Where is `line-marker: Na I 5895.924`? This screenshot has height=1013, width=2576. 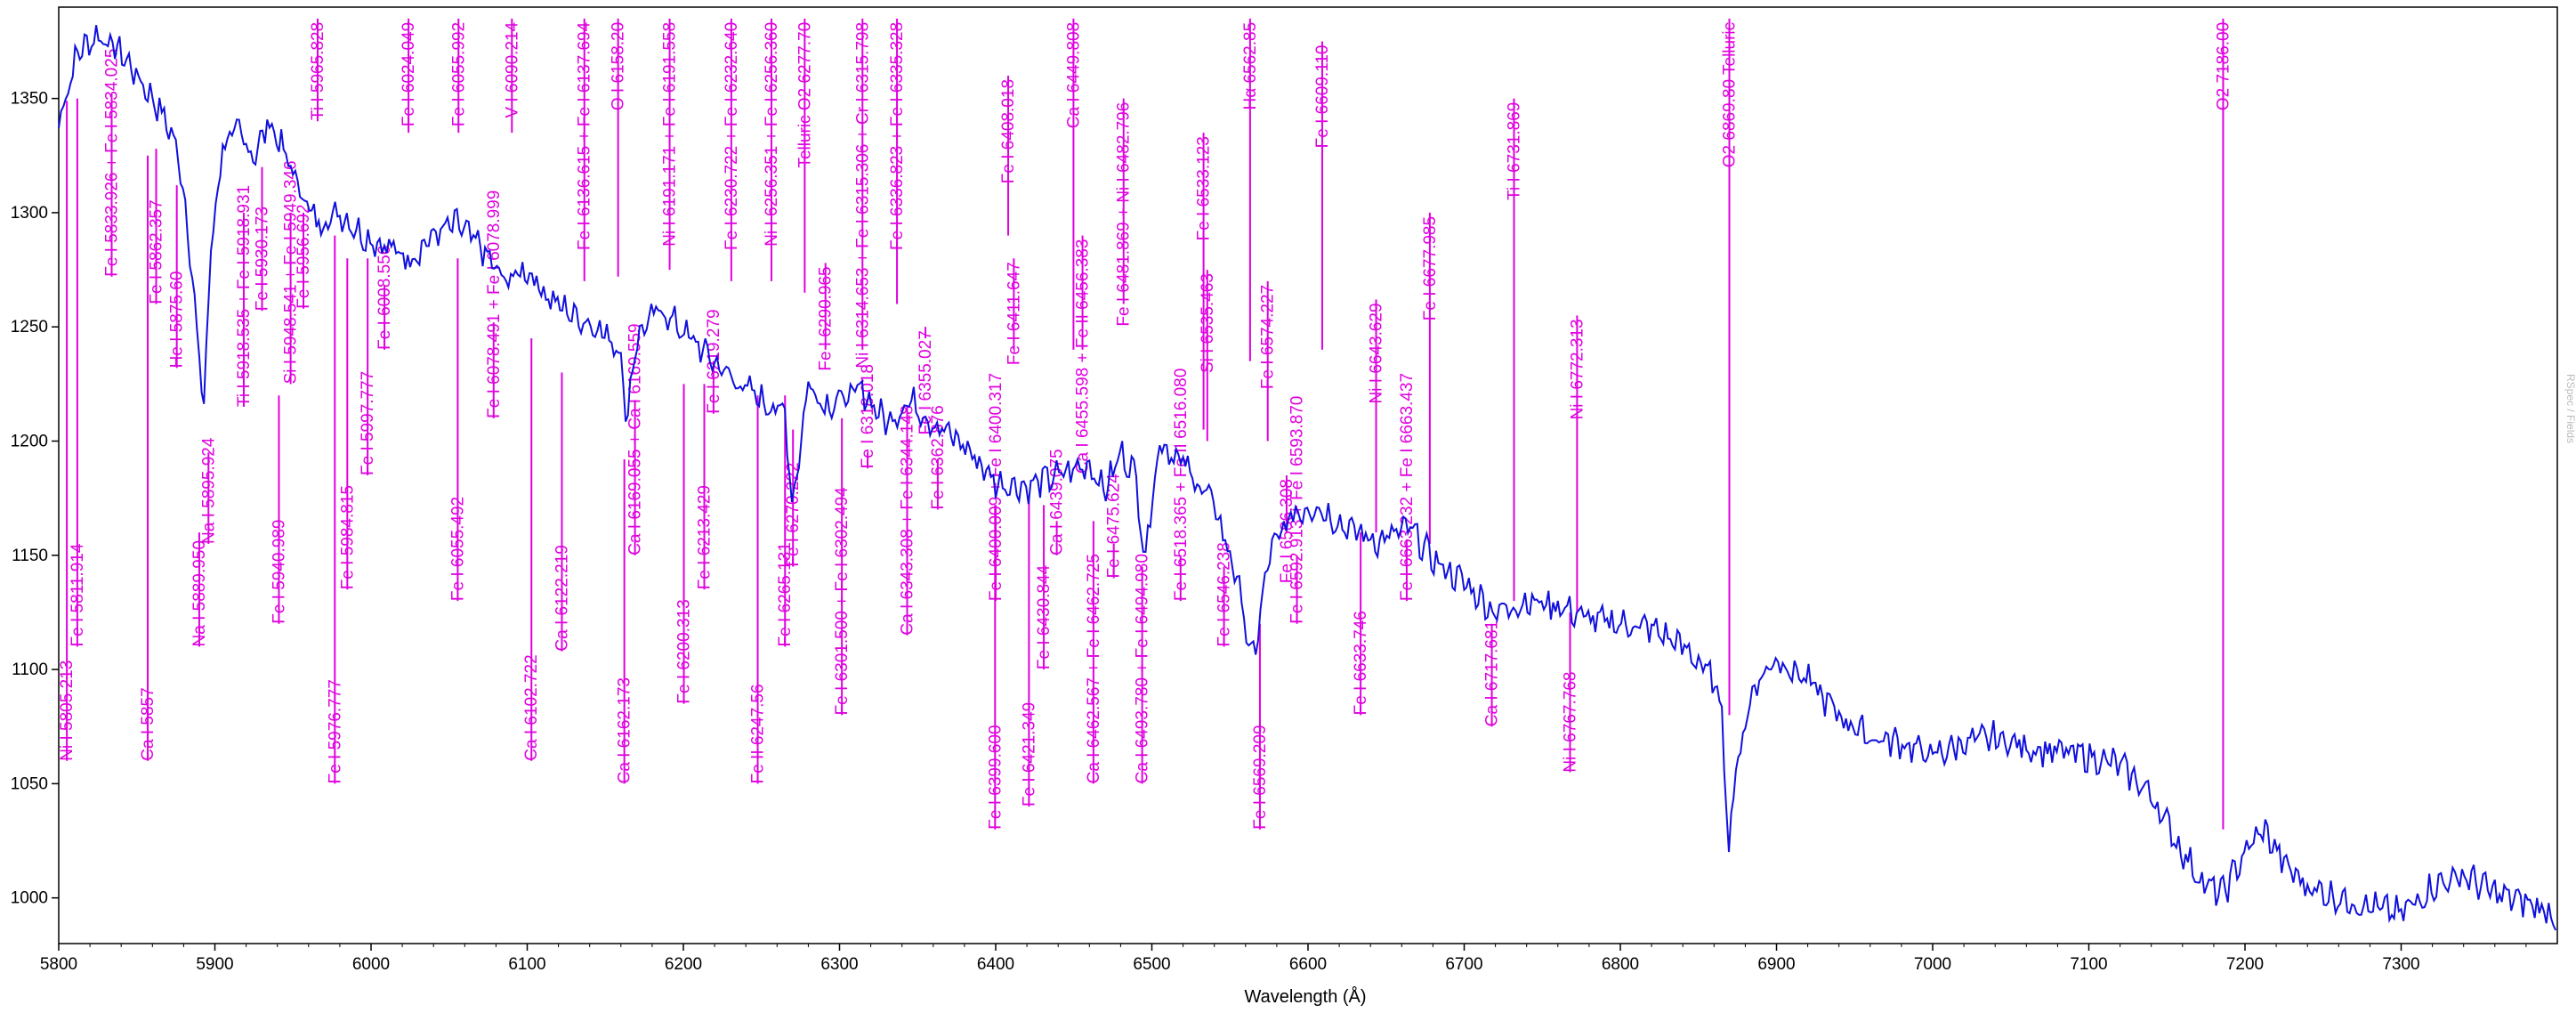 line-marker: Na I 5895.924 is located at coordinates (208, 490).